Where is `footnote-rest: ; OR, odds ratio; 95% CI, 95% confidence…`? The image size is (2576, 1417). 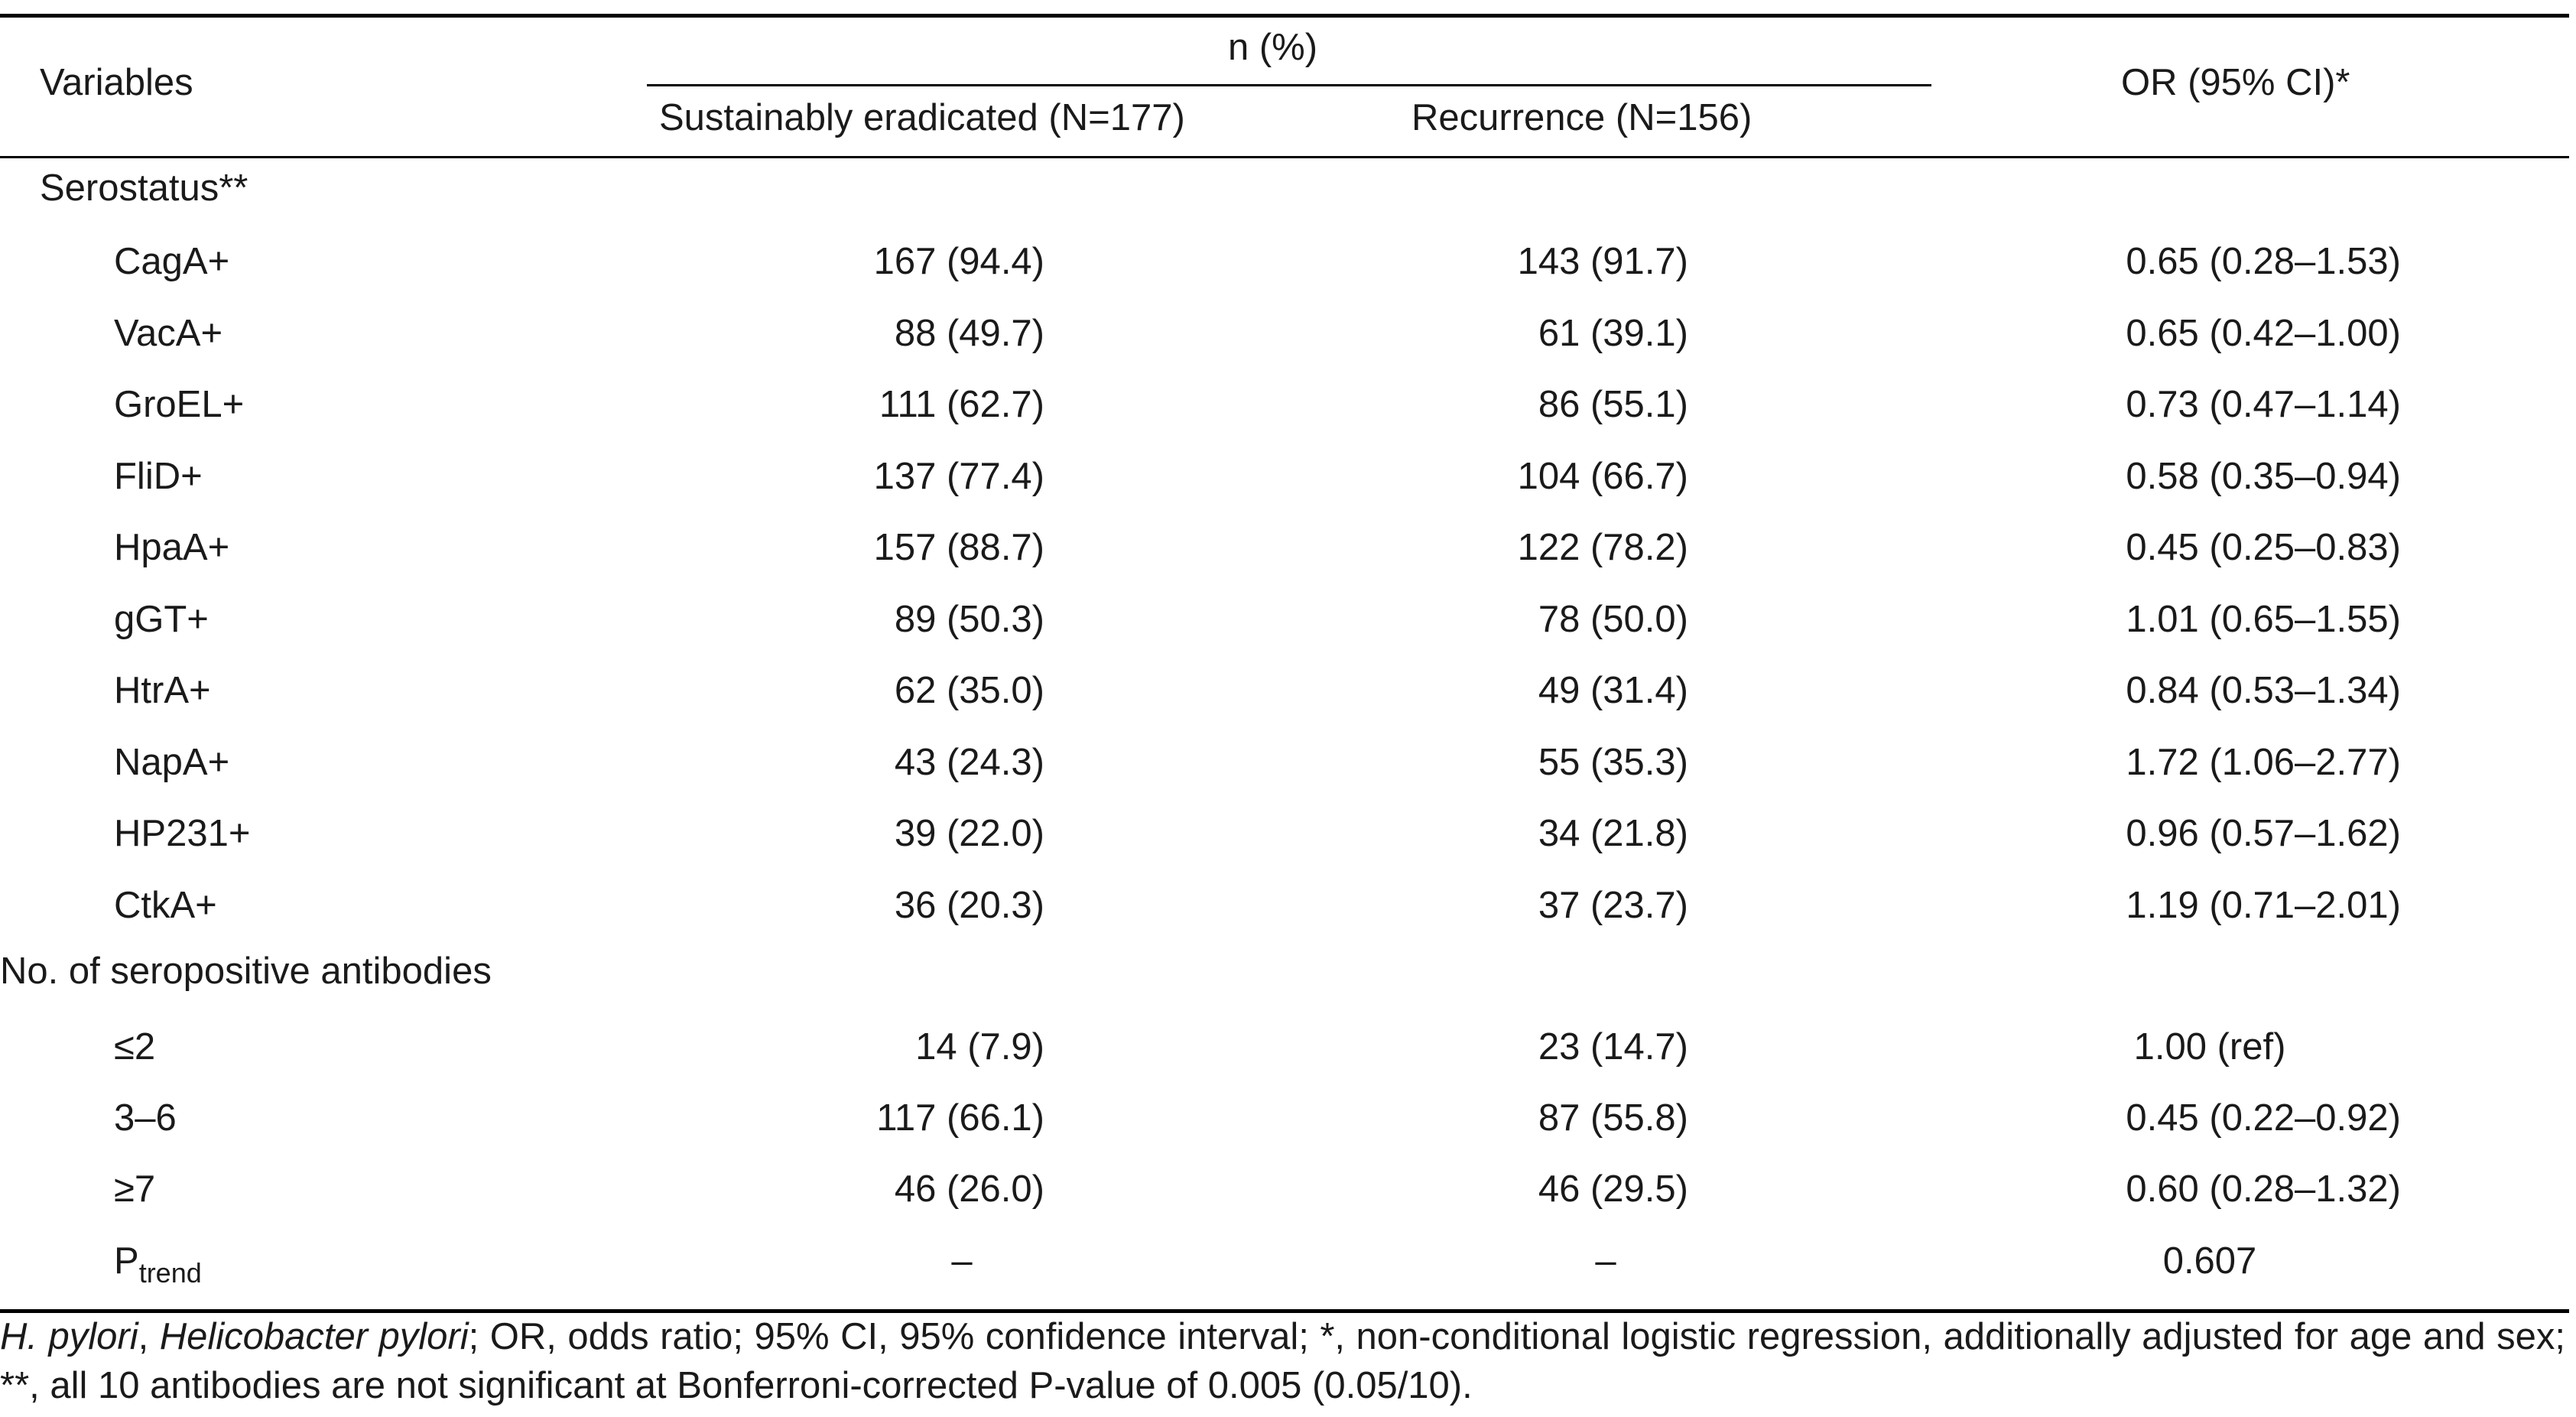 footnote-rest: ; OR, odds ratio; 95% CI, 95% confidence… is located at coordinates (1283, 1361).